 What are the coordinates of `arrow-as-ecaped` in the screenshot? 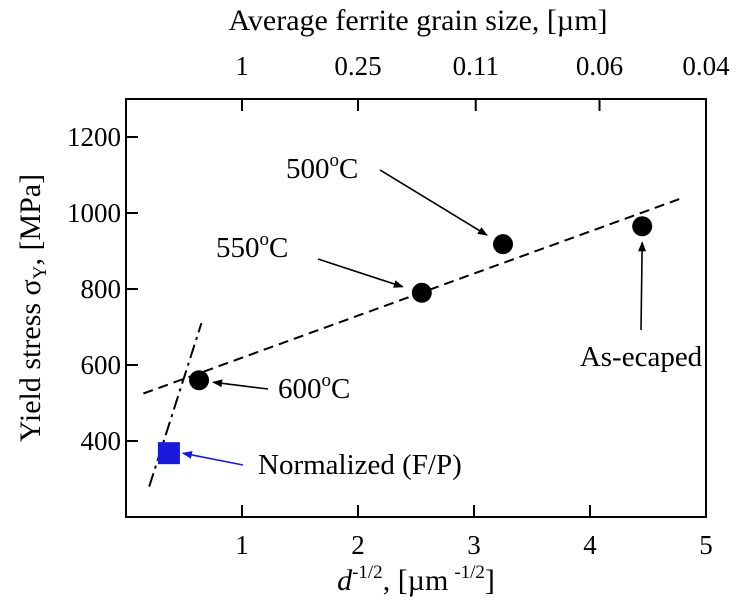 It's located at (642, 286).